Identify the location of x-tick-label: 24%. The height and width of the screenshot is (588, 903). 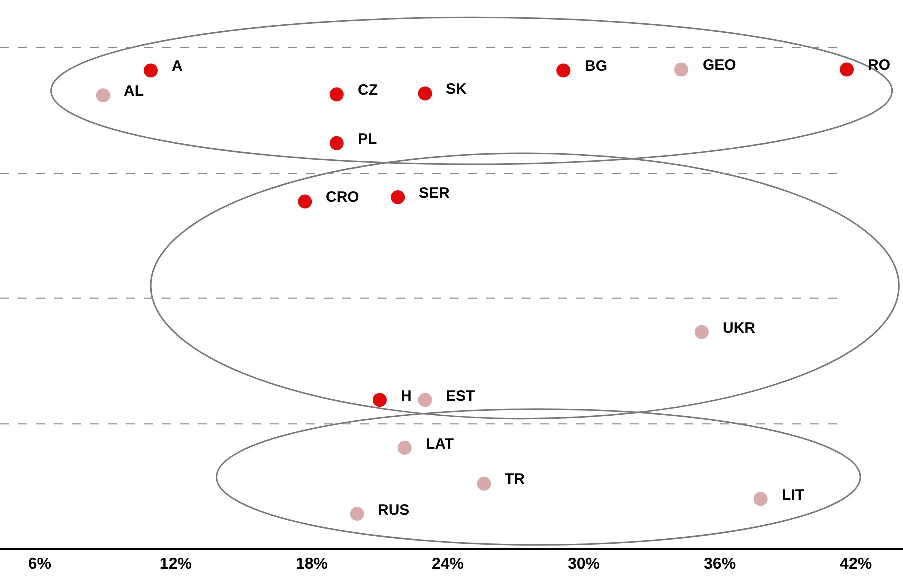
(448, 565).